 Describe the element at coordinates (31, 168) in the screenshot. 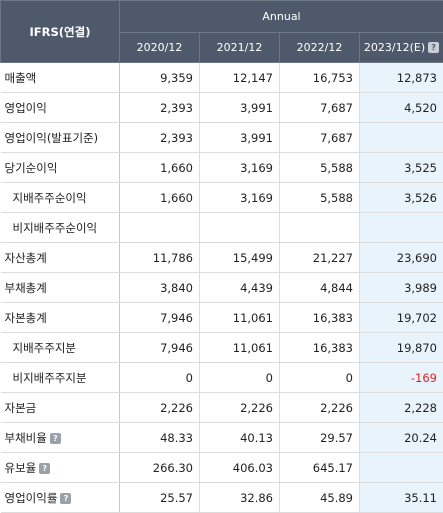

I see `row-label-text: 당기순이익` at that location.